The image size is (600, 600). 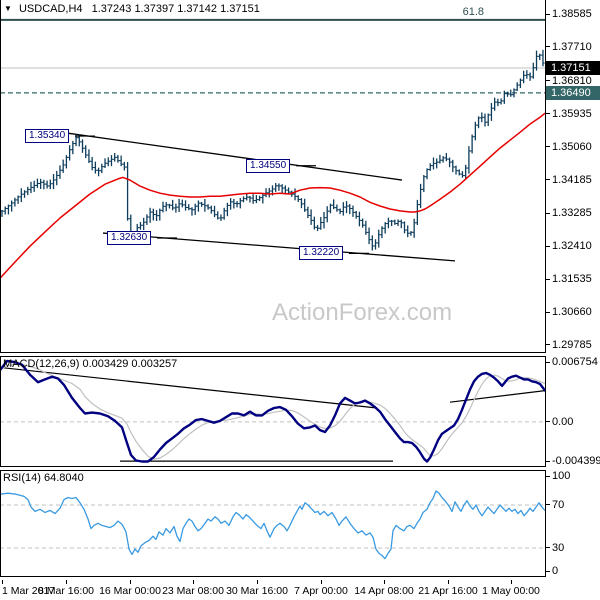 I want to click on axis-tick-label: -0.004399, so click(x=576, y=461).